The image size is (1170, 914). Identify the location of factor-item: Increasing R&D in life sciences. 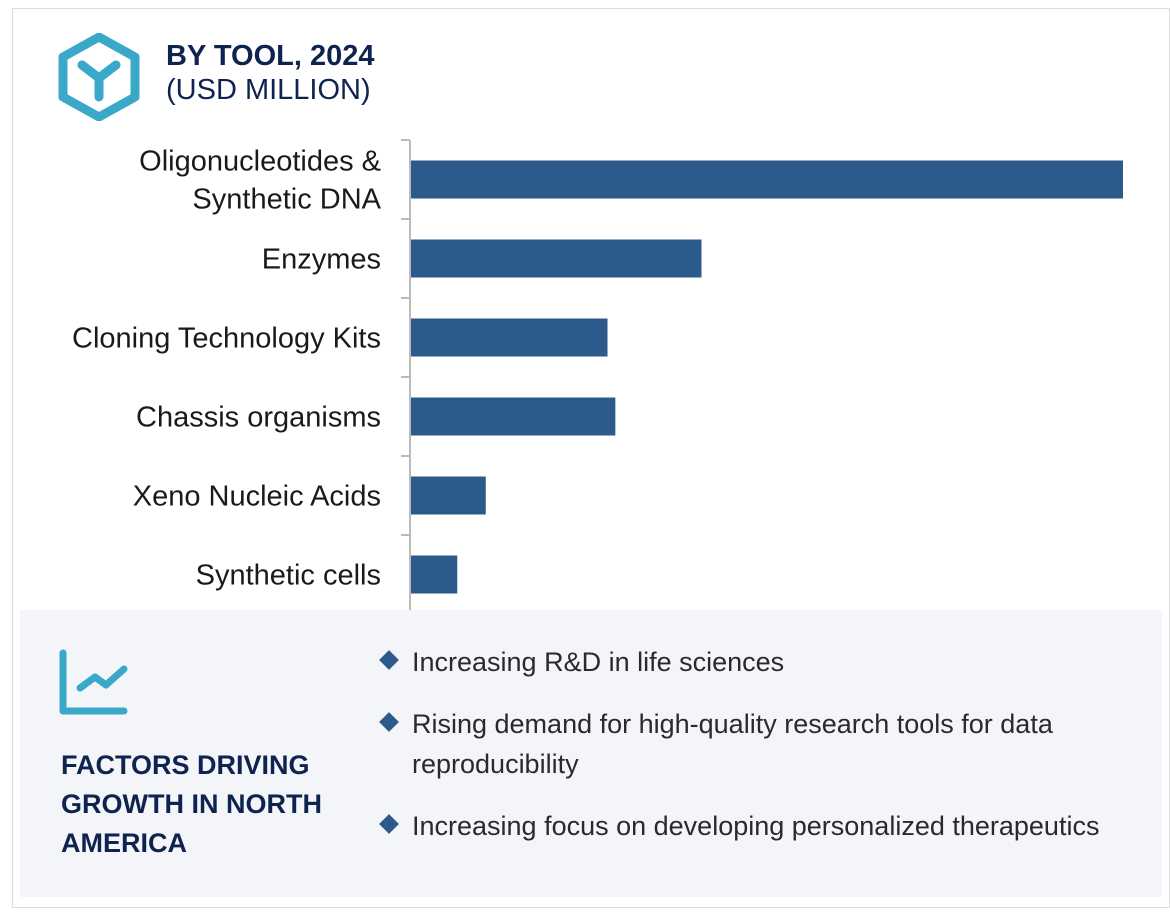
(758, 662).